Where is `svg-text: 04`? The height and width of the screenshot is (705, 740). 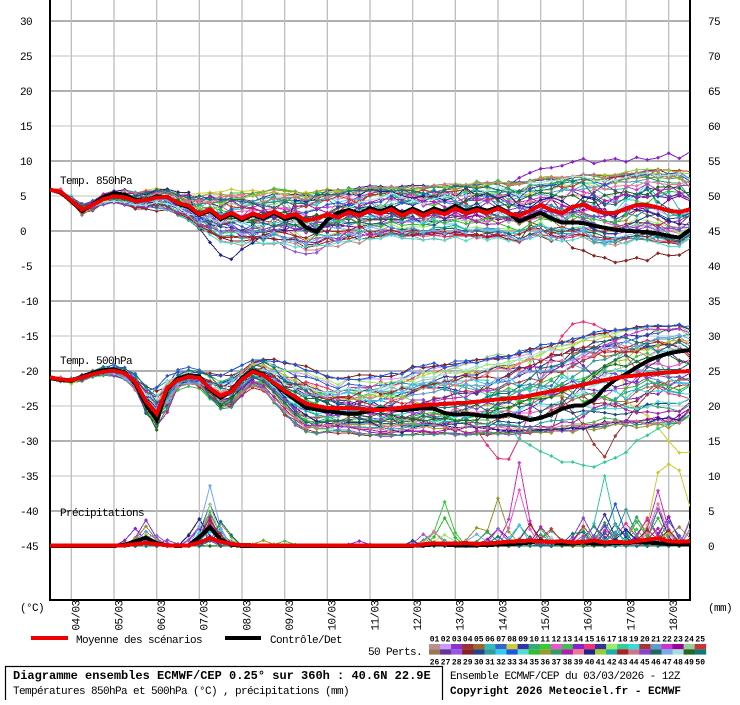 svg-text: 04 is located at coordinates (468, 640).